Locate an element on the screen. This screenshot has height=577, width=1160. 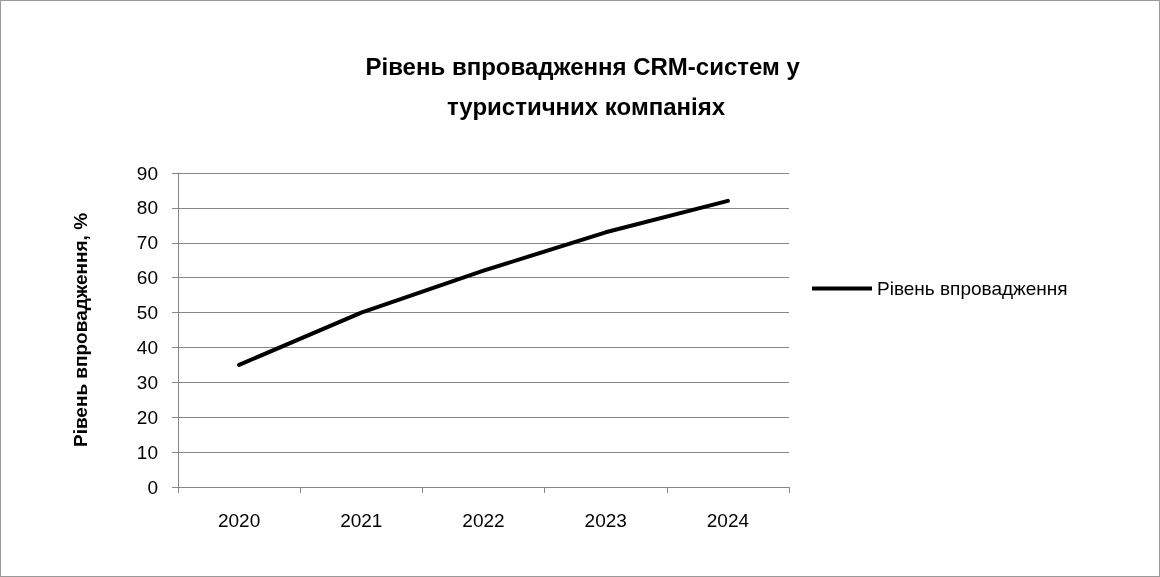
y-tick-label: 30 is located at coordinates (147, 382).